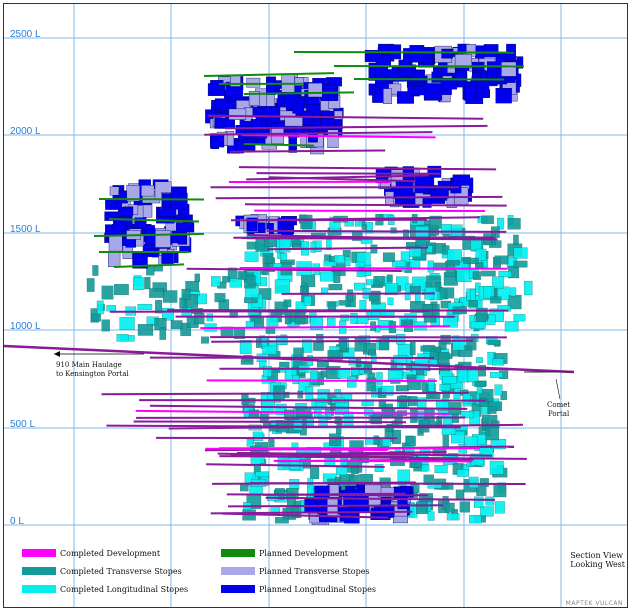  What do you see at coordinates (314, 571) in the screenshot?
I see `legend-label: Planned Transverse Stopes` at bounding box center [314, 571].